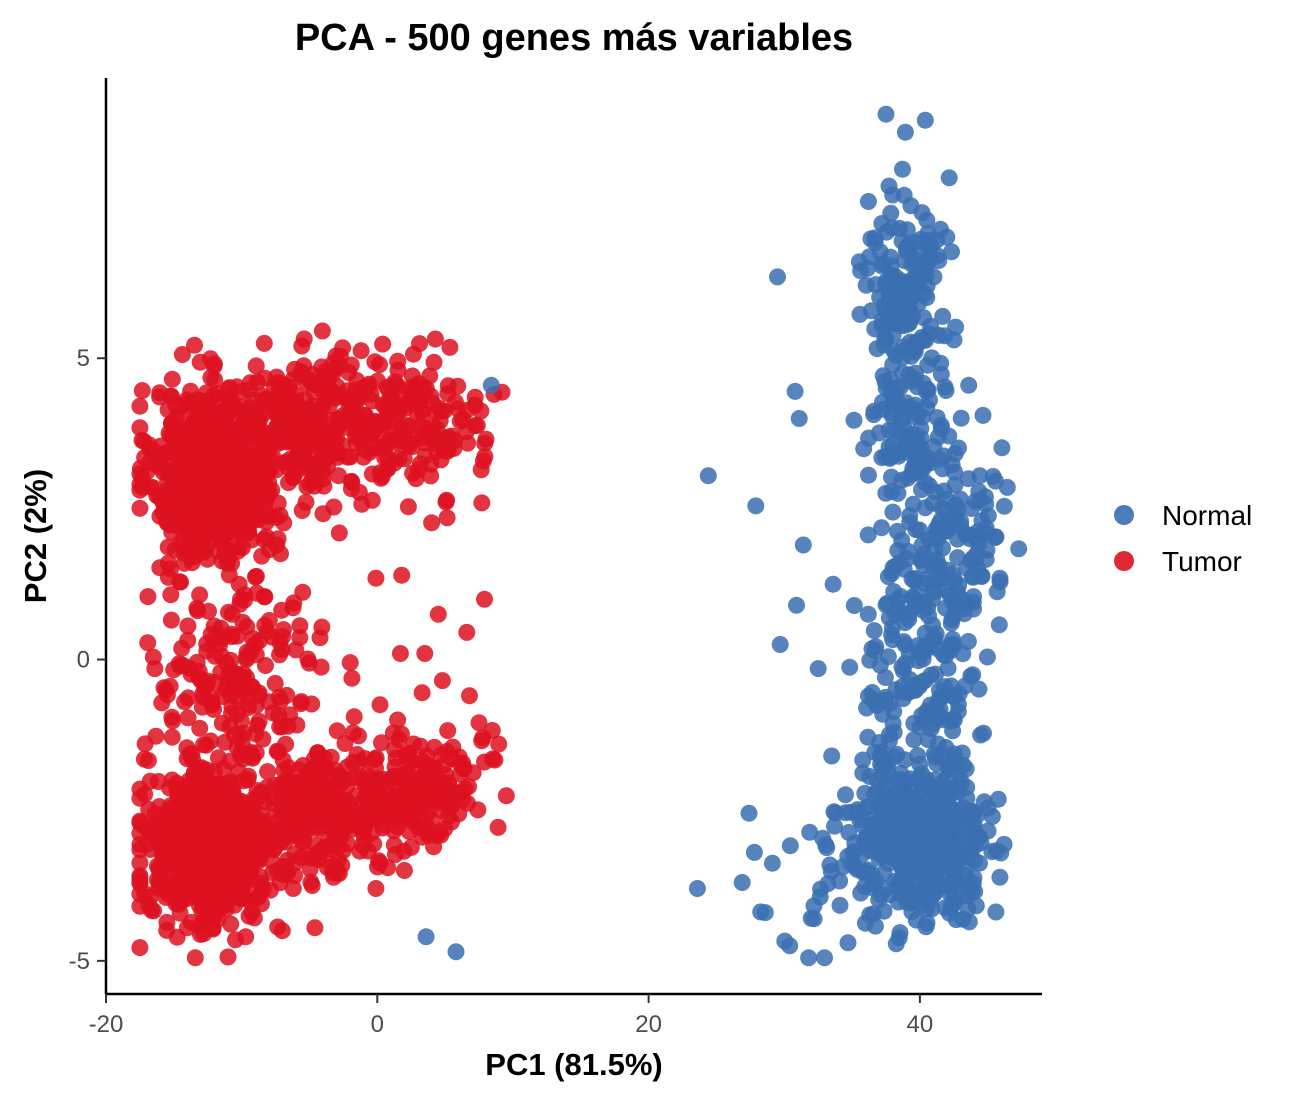 The width and height of the screenshot is (1304, 1100). What do you see at coordinates (106, 1024) in the screenshot?
I see `x-tick-label: -20` at bounding box center [106, 1024].